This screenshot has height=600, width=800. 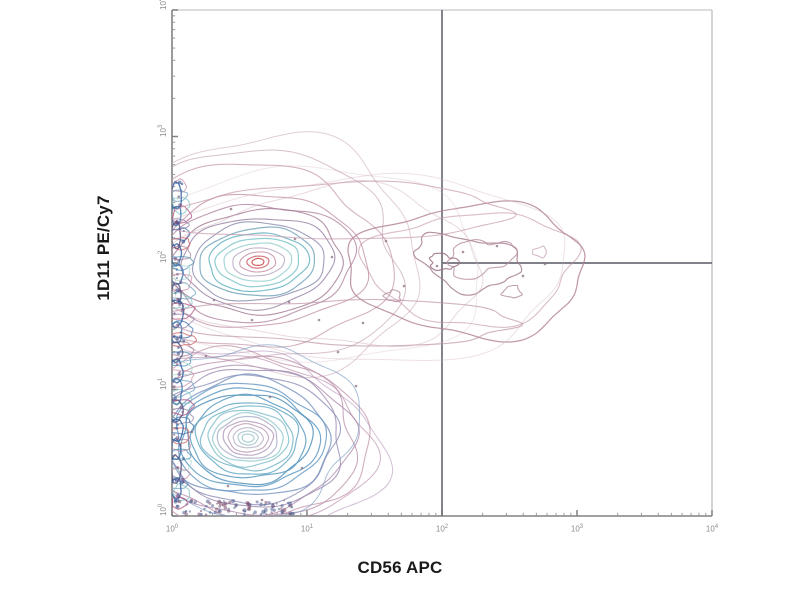 What do you see at coordinates (400, 567) in the screenshot?
I see `x-axis-title: CD56 APC` at bounding box center [400, 567].